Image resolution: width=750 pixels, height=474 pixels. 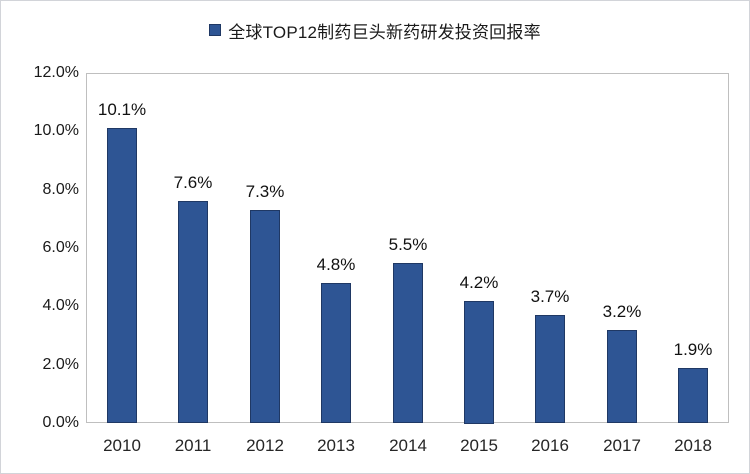 What do you see at coordinates (60, 247) in the screenshot?
I see `y-axis-tick-label: 6.0%` at bounding box center [60, 247].